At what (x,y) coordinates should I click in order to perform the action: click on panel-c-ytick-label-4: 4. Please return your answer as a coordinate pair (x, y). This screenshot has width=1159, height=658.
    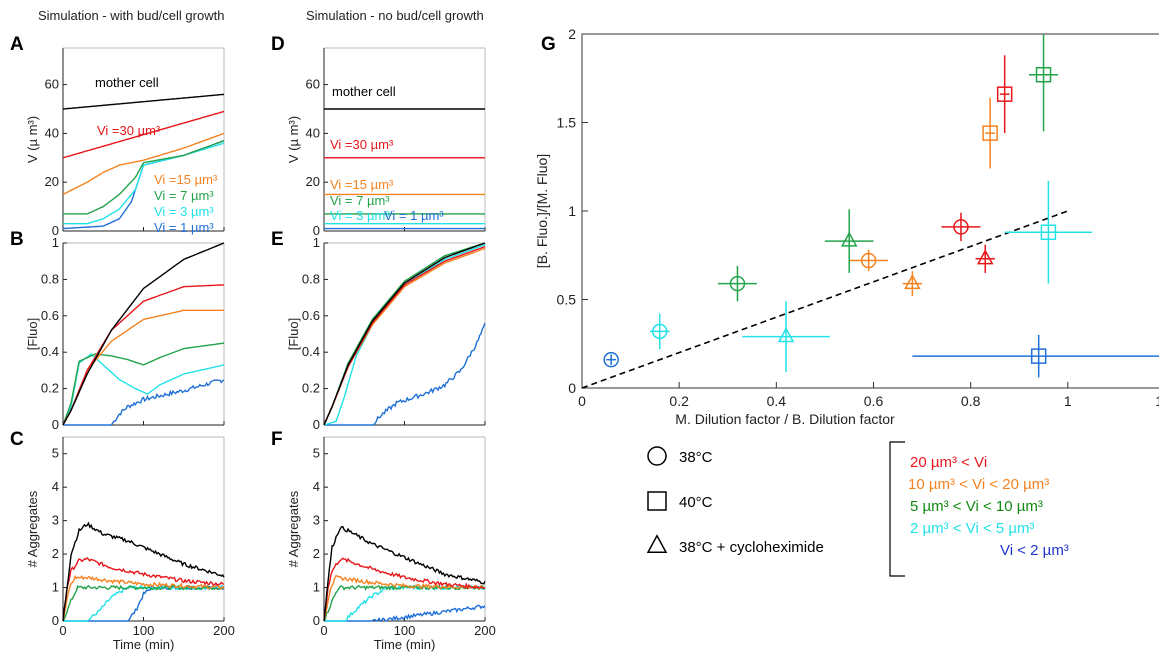
    Looking at the image, I should click on (55, 486).